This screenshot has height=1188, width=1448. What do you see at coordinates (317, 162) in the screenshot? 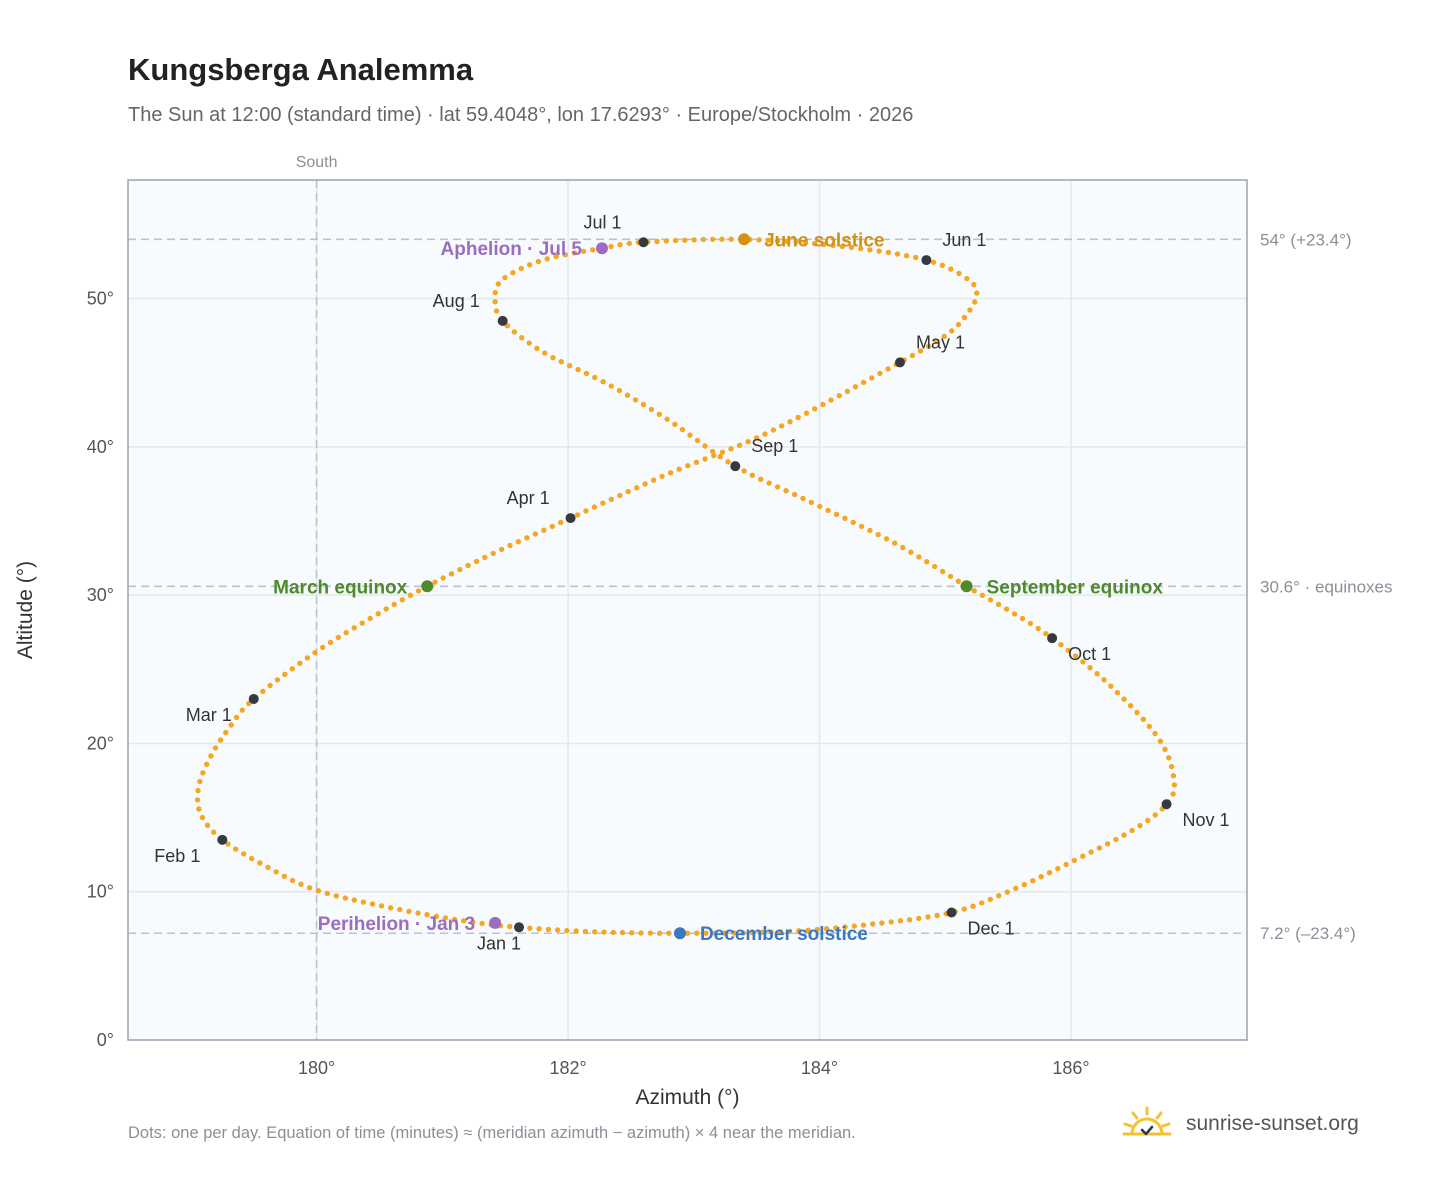
I see `south-label: South` at bounding box center [317, 162].